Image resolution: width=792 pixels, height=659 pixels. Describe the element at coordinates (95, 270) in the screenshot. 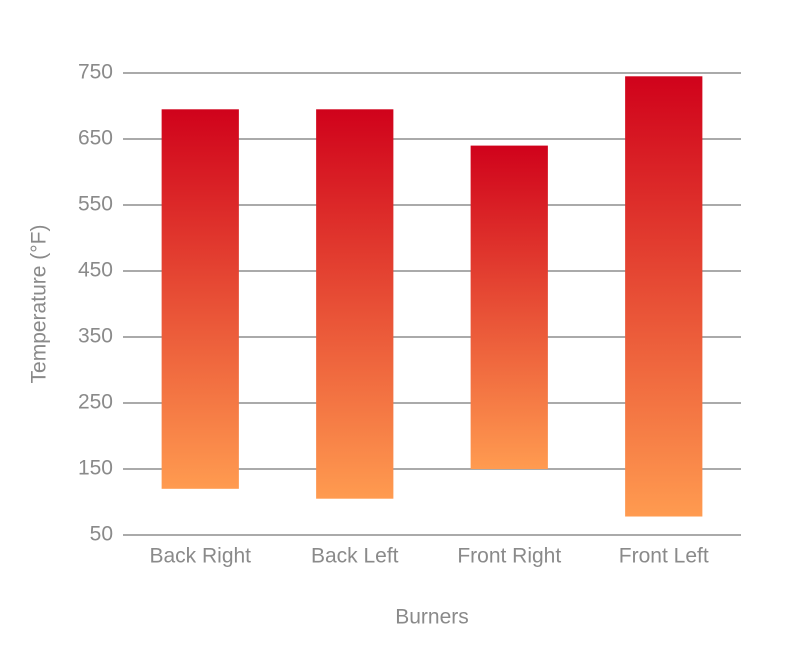

I see `y-tick-label: 450` at that location.